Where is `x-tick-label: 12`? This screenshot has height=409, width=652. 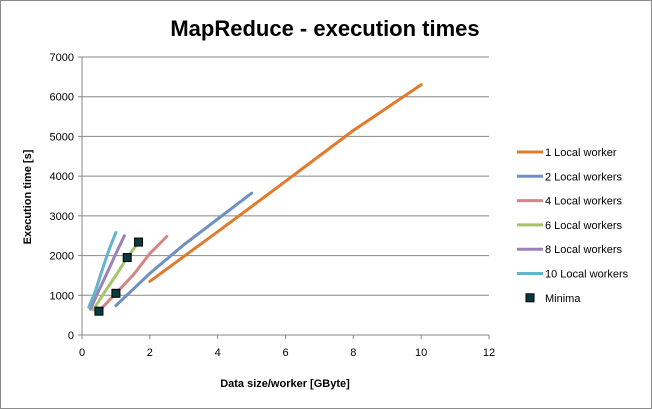
x-tick-label: 12 is located at coordinates (489, 353).